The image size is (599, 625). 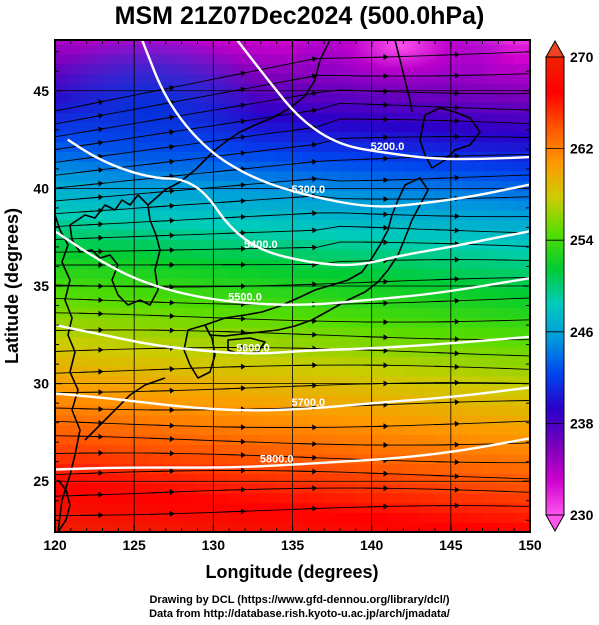 What do you see at coordinates (530, 545) in the screenshot?
I see `x-tick-label: 150` at bounding box center [530, 545].